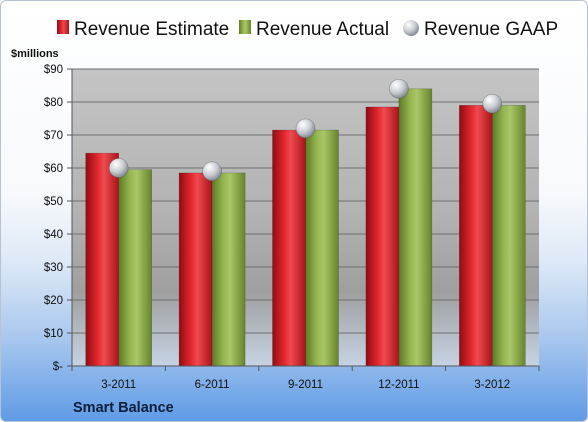 This screenshot has width=588, height=422. I want to click on legend-swatch-actual, so click(245, 27).